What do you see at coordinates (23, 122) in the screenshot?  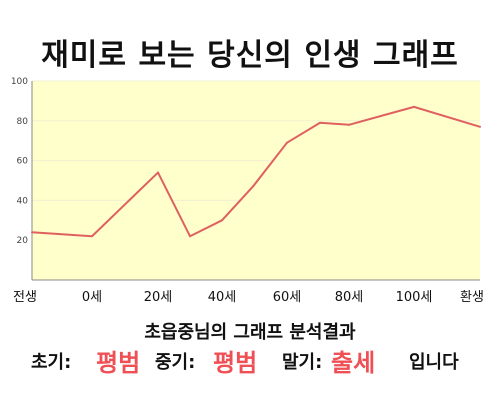 I see `y-tick-label: 80` at bounding box center [23, 122].